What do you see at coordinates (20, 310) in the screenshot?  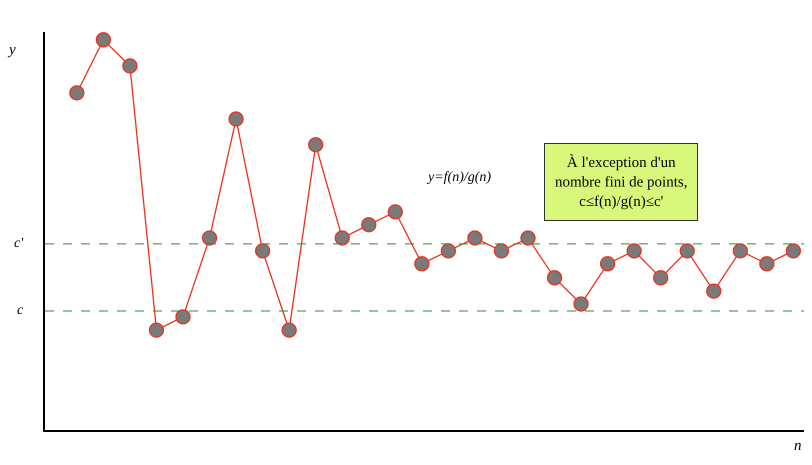 I see `ref-line-label: c` at bounding box center [20, 310].